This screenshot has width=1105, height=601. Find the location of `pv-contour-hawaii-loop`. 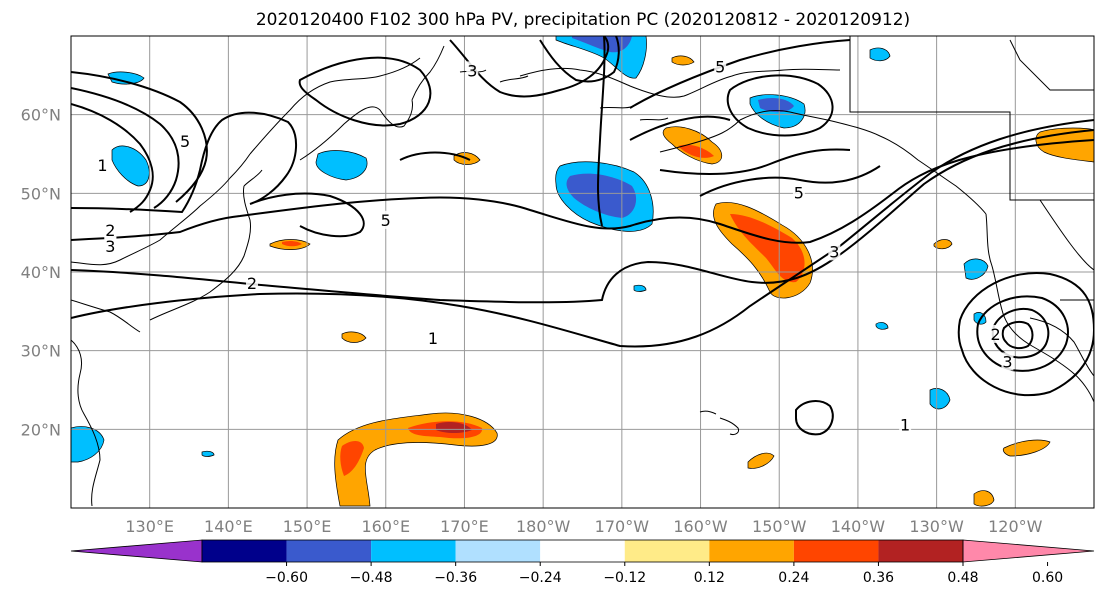

pv-contour-hawaii-loop is located at coordinates (814, 418).